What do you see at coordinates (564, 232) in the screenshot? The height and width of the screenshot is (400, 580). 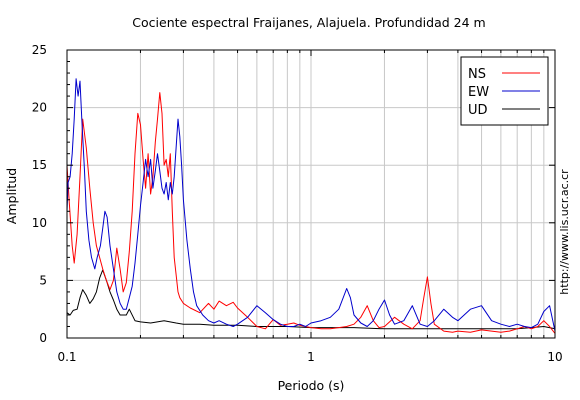 I see `watermark-url: http://www.lis.ucr.ac.cr` at bounding box center [564, 232].